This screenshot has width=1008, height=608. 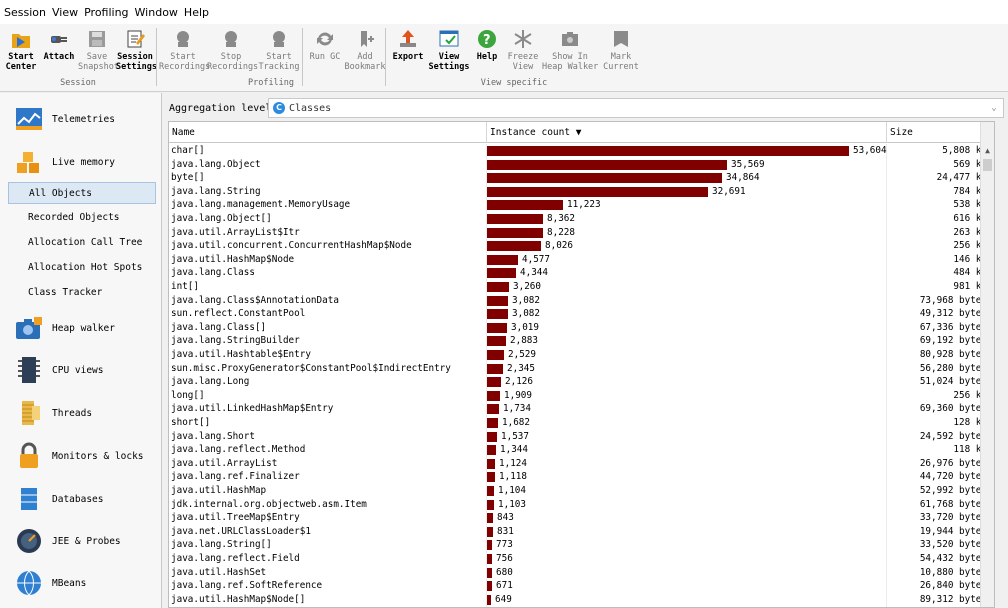 I want to click on table-row: java.lang.String 32,691 784 kB, so click(x=579, y=192).